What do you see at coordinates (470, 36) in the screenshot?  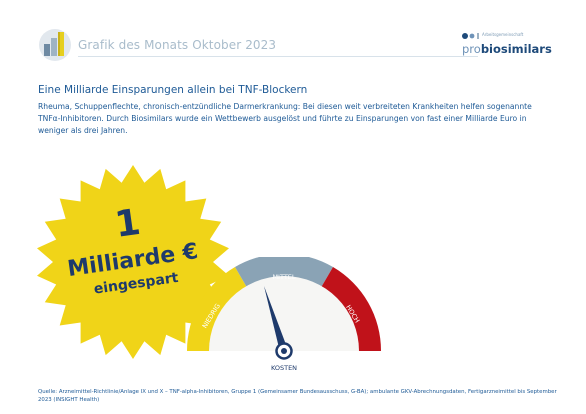 I see `logo-dots-icon` at bounding box center [470, 36].